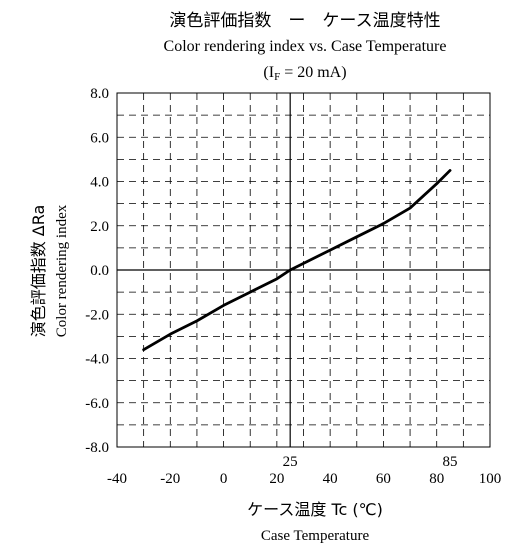 This screenshot has width=519, height=553. What do you see at coordinates (62, 270) in the screenshot?
I see `y-axis-label-en: Color rendering index` at bounding box center [62, 270].